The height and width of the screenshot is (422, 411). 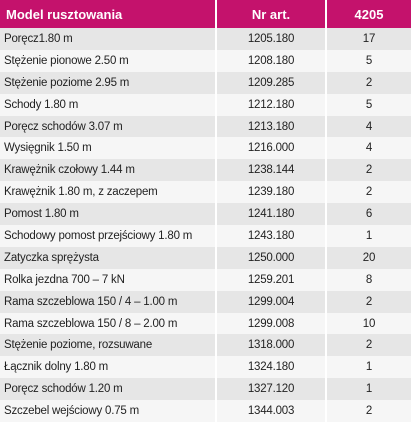 What do you see at coordinates (108, 170) in the screenshot?
I see `table-cell: Krawężnik czołowy 1.44 m` at bounding box center [108, 170].